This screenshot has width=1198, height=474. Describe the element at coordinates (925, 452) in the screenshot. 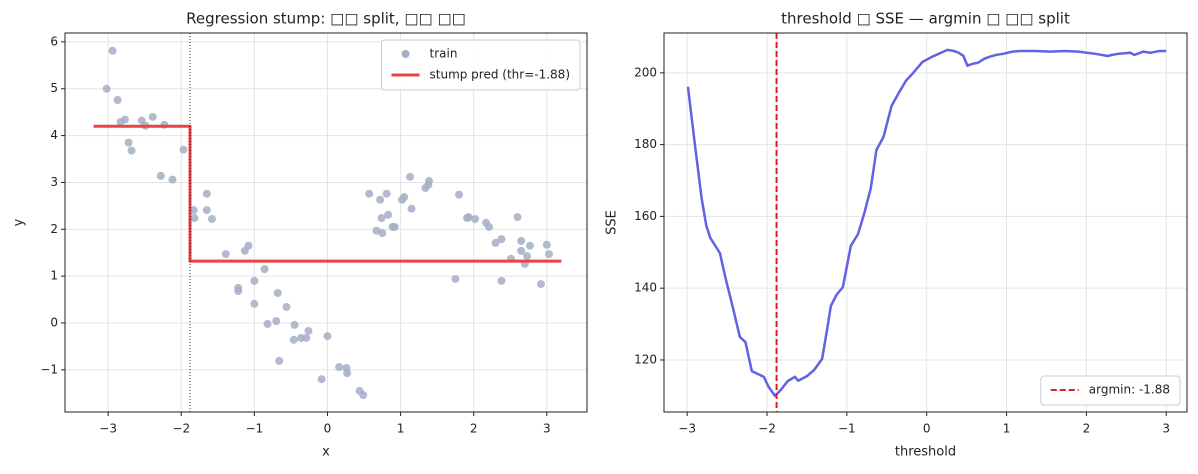

I see `x-axis-label: threshold` at that location.